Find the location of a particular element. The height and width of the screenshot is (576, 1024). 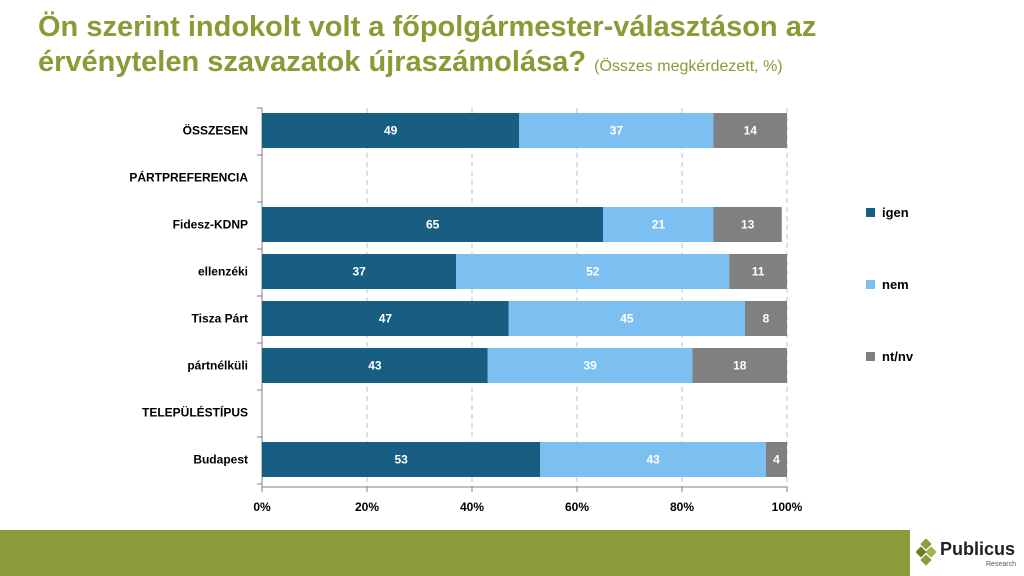

data-label: 21 is located at coordinates (659, 225).